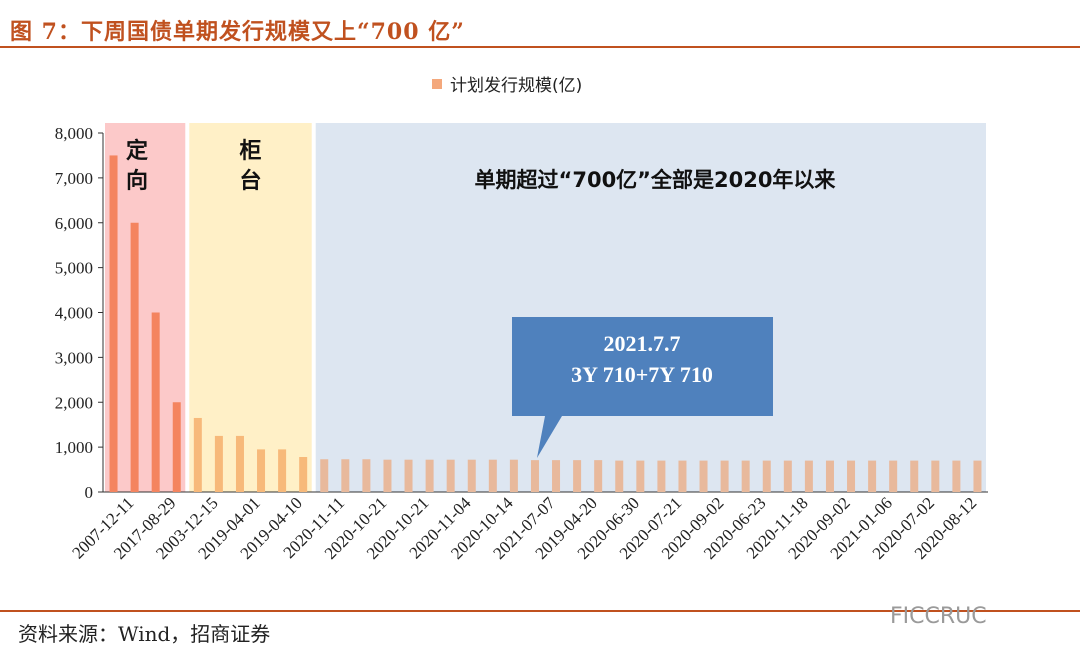 Image resolution: width=1080 pixels, height=659 pixels. I want to click on legend-swatch, so click(437, 84).